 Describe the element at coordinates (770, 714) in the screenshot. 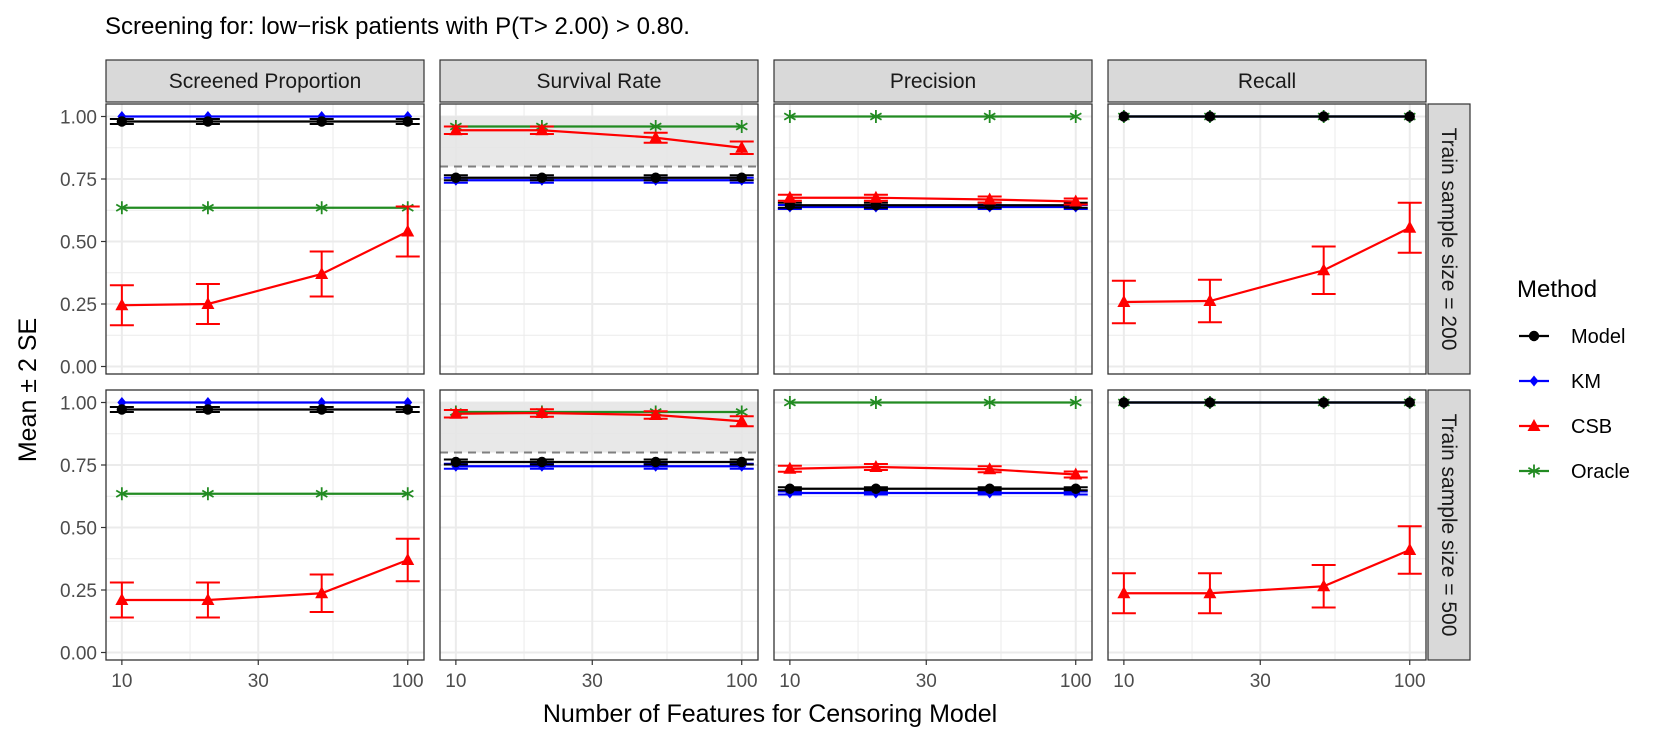

I see `x-axis-label: Number of Features for Censoring Model` at that location.